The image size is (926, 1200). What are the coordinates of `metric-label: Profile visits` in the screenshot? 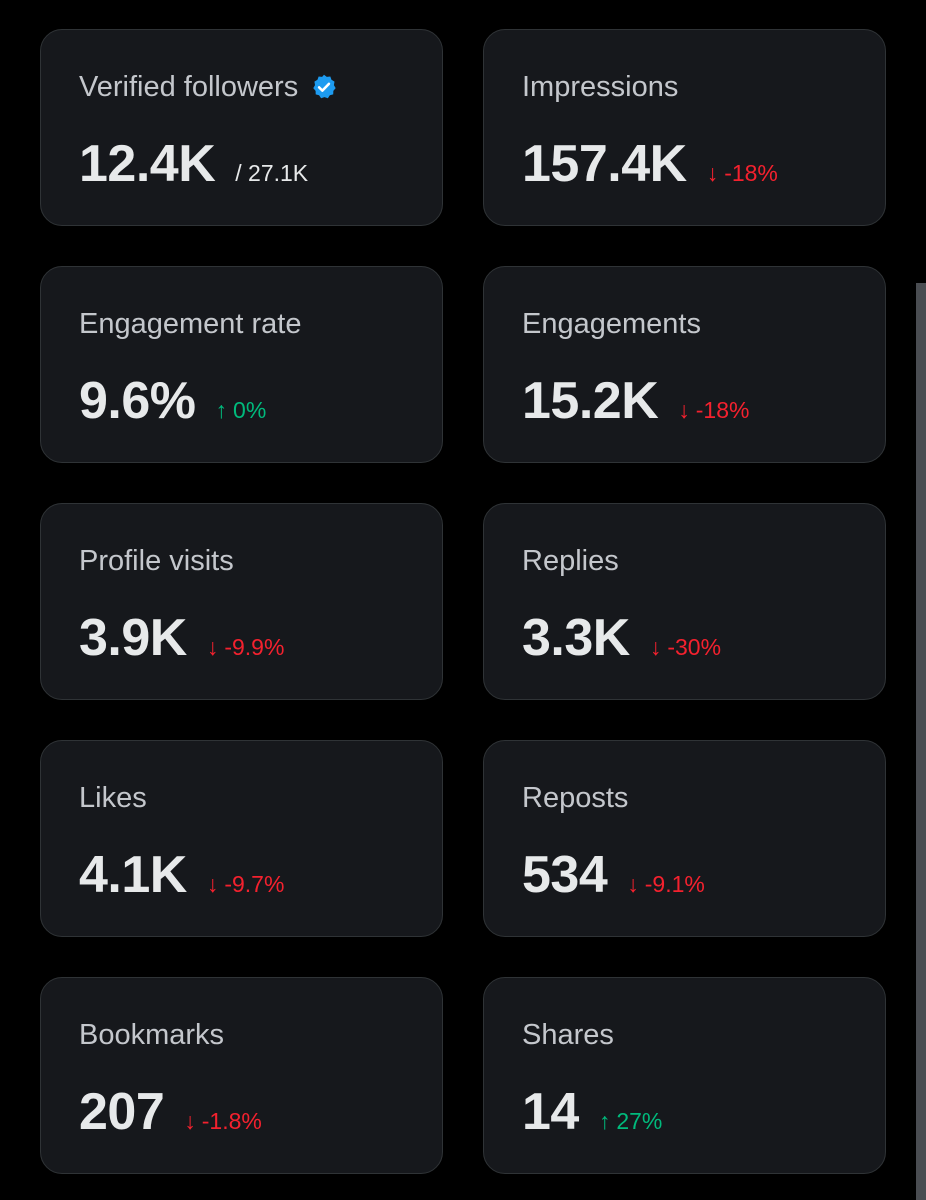 It's located at (156, 561).